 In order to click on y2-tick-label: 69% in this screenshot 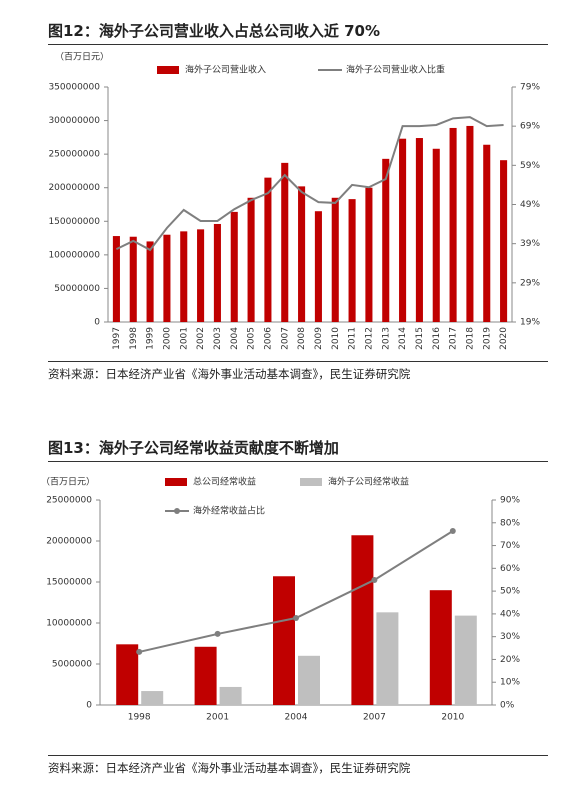, I will do `click(530, 127)`.